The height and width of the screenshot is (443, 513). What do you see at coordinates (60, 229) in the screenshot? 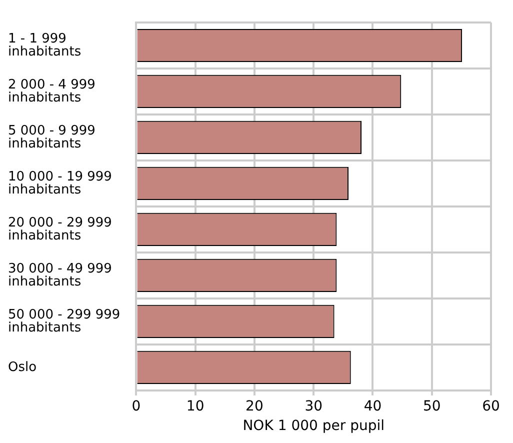
I see `y-tick-label: 20 000 - 29 999 inhabitants` at bounding box center [60, 229].